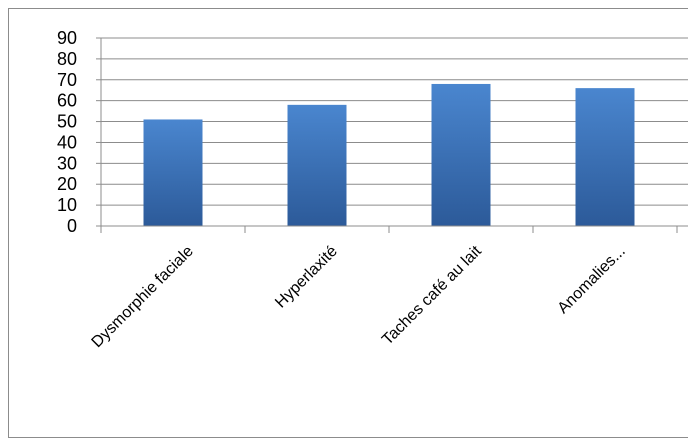  I want to click on y-tick-label: 60, so click(67, 101).